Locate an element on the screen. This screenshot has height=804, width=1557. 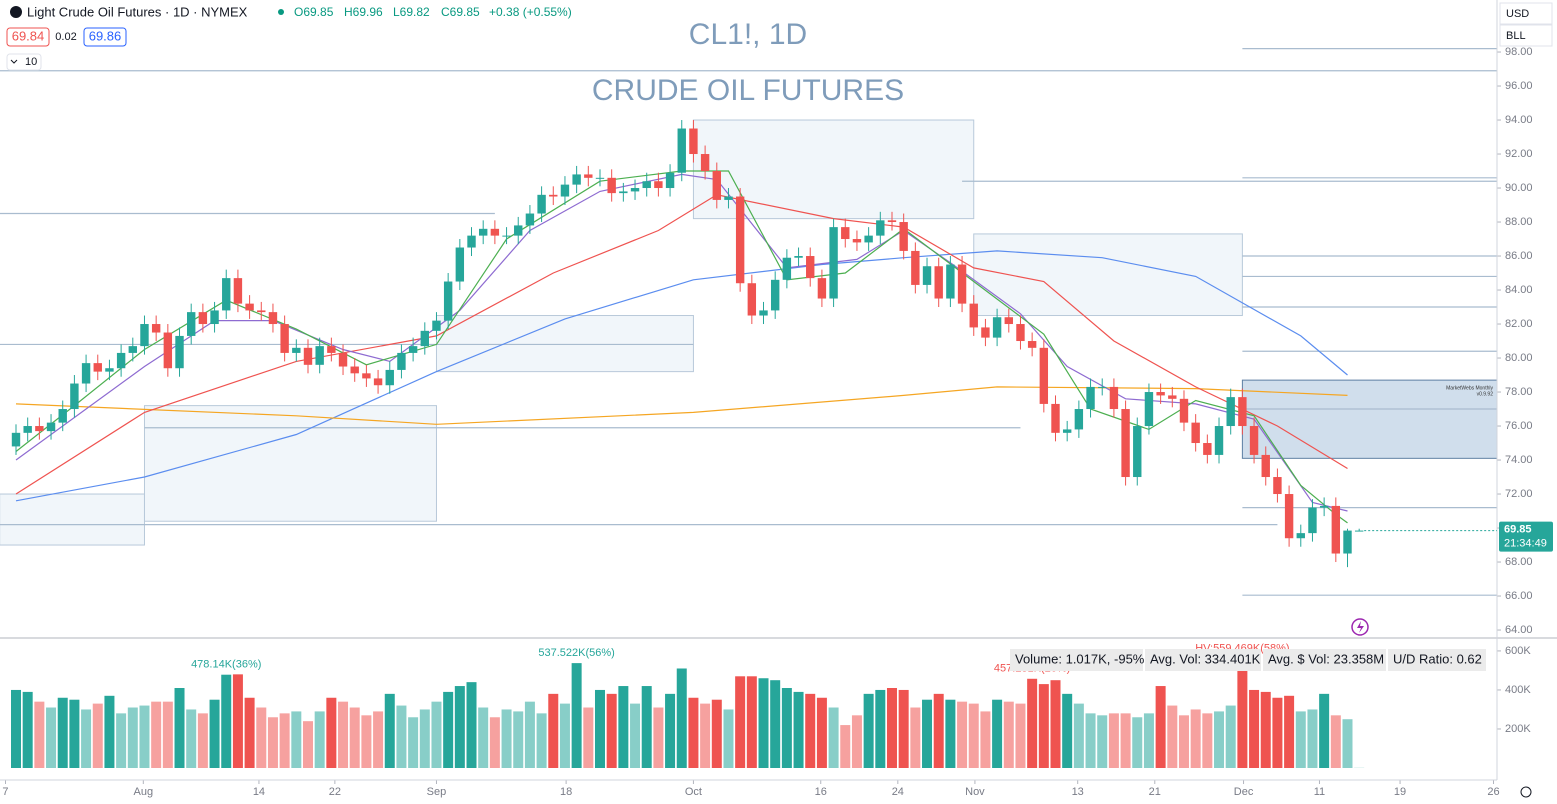
y-tick-label: 66.00 is located at coordinates (1519, 596).